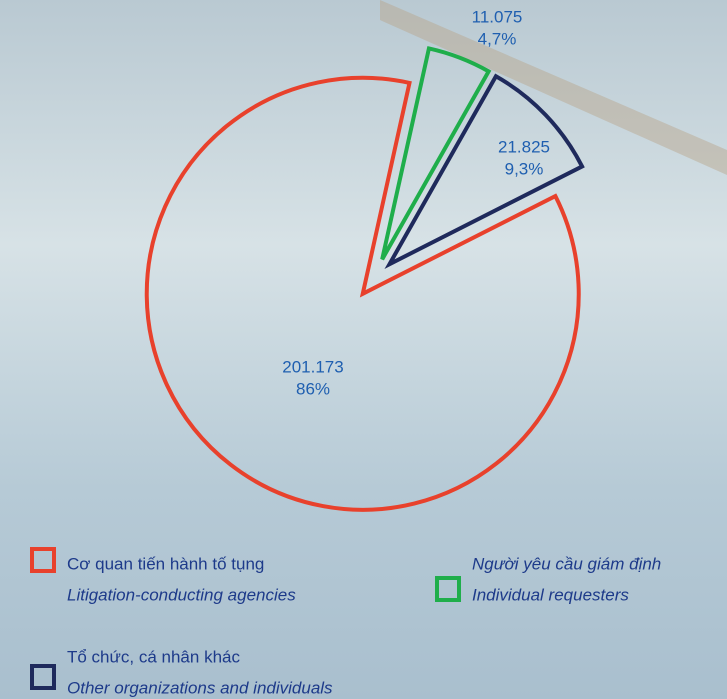 The height and width of the screenshot is (699, 727). Describe the element at coordinates (165, 563) in the screenshot. I see `legend-label: Cơ quan tiến hành tố tụng` at that location.